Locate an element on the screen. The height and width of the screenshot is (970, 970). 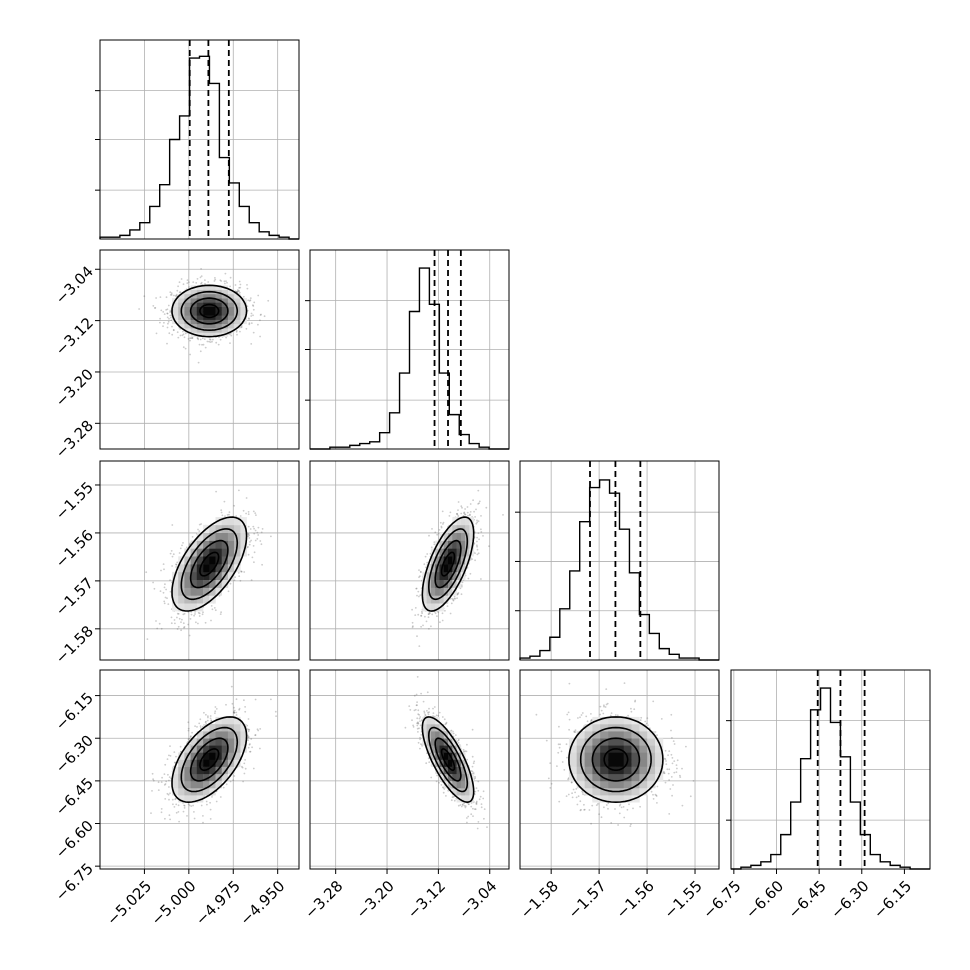
grid is located at coordinates (199, 139).